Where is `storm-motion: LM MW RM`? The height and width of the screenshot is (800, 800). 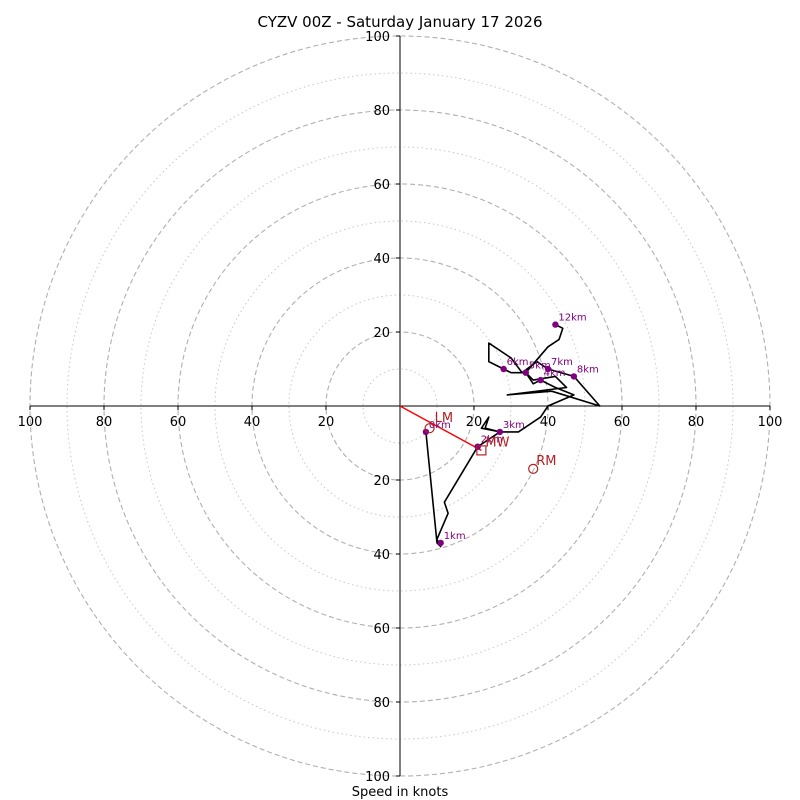 storm-motion: LM MW RM is located at coordinates (490, 442).